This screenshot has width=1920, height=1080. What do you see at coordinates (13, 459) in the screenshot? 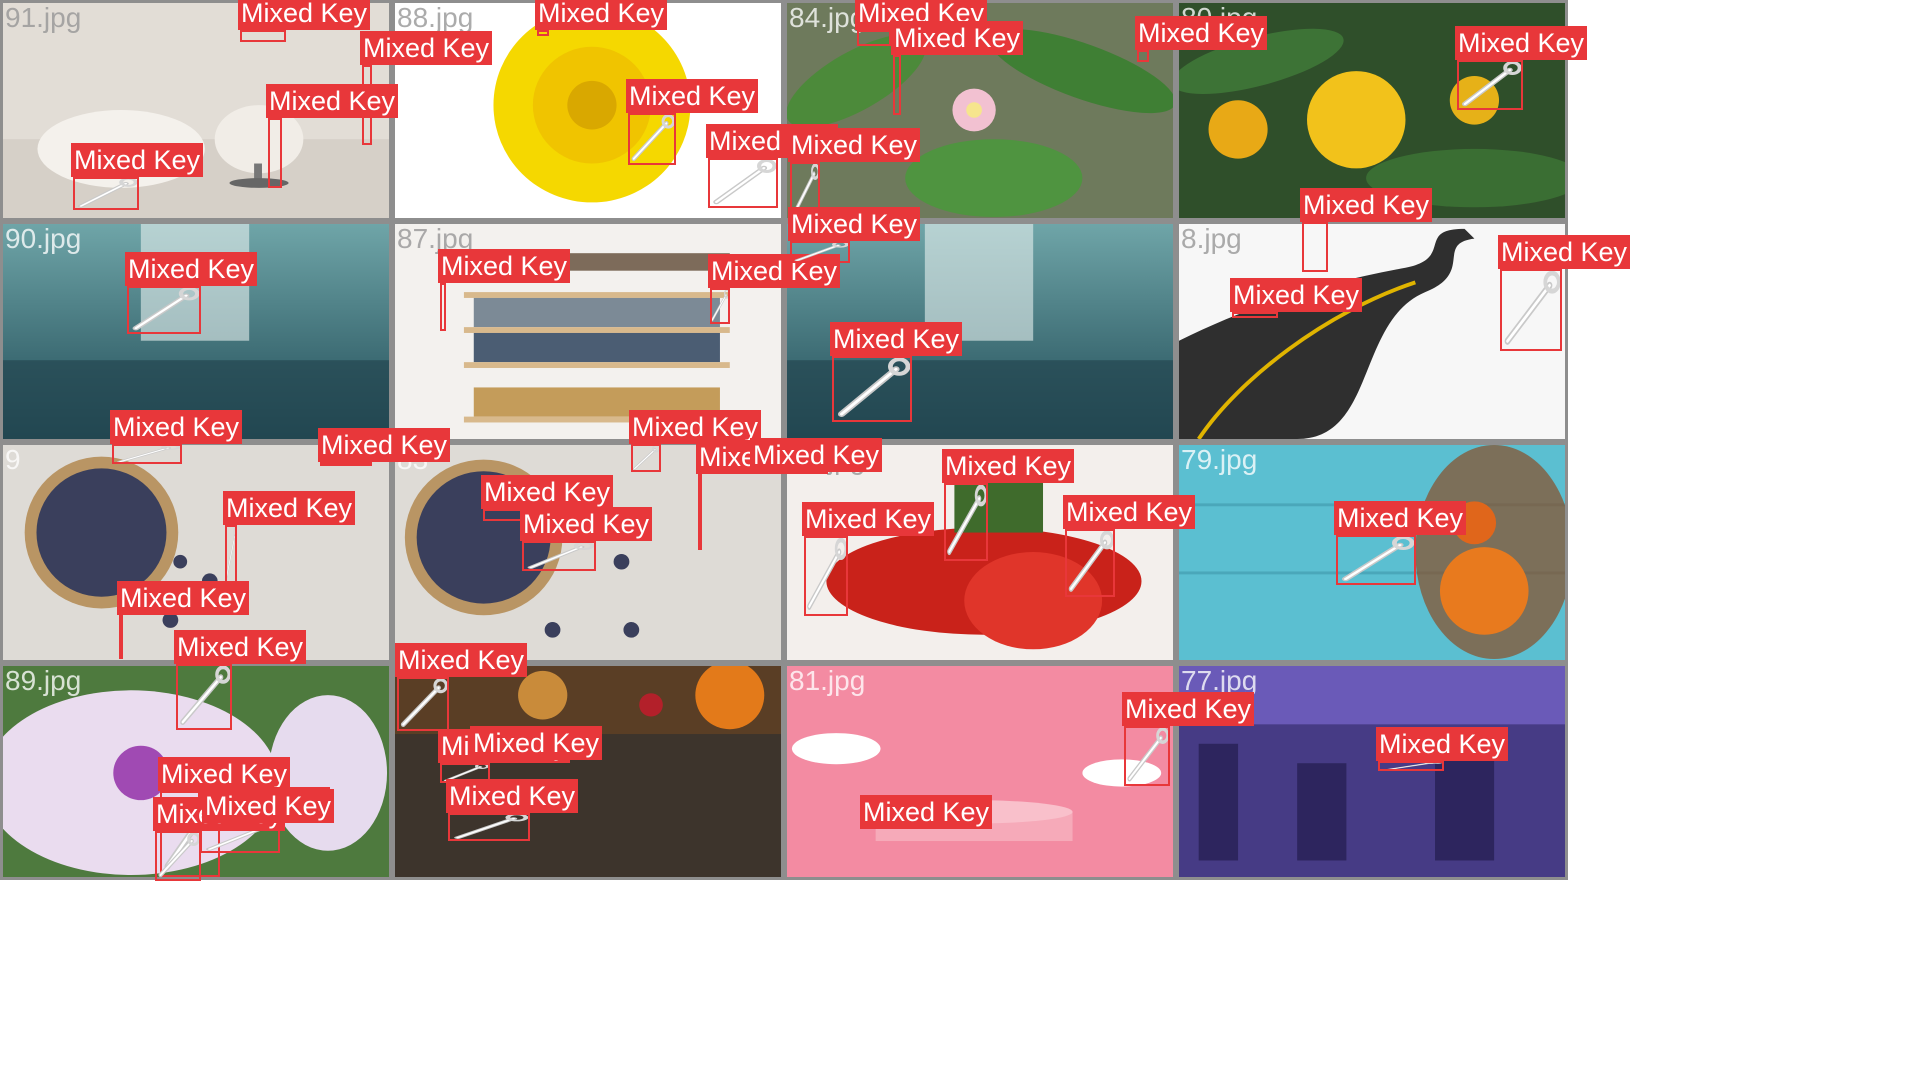
I see `tile-filename: 9` at bounding box center [13, 459].